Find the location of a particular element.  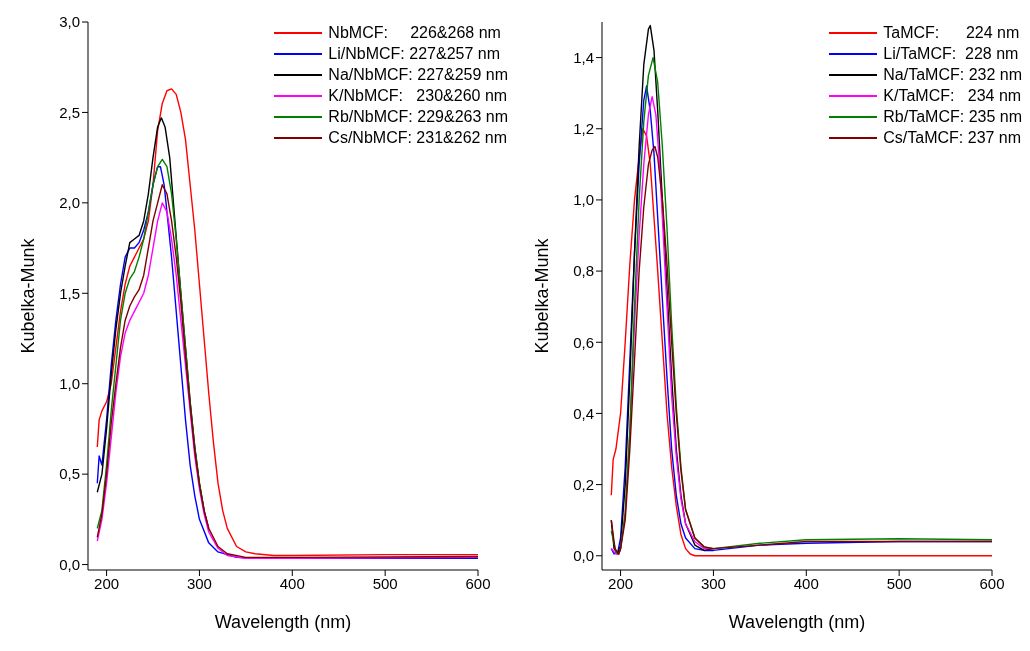

legend-label: K/NbMCF: 230&260 nm is located at coordinates (418, 96).